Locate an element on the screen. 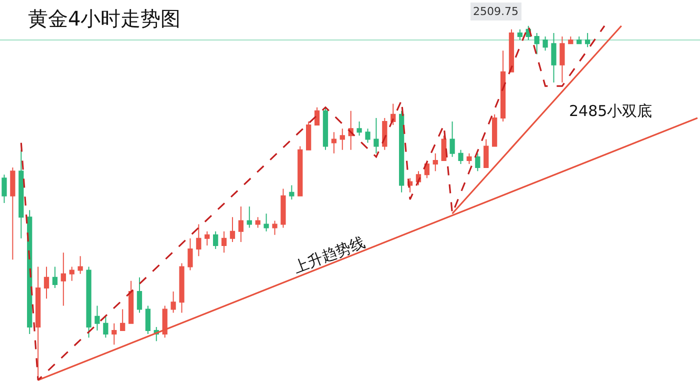 This screenshot has height=384, width=700. text: 2509.75 is located at coordinates (495, 11).